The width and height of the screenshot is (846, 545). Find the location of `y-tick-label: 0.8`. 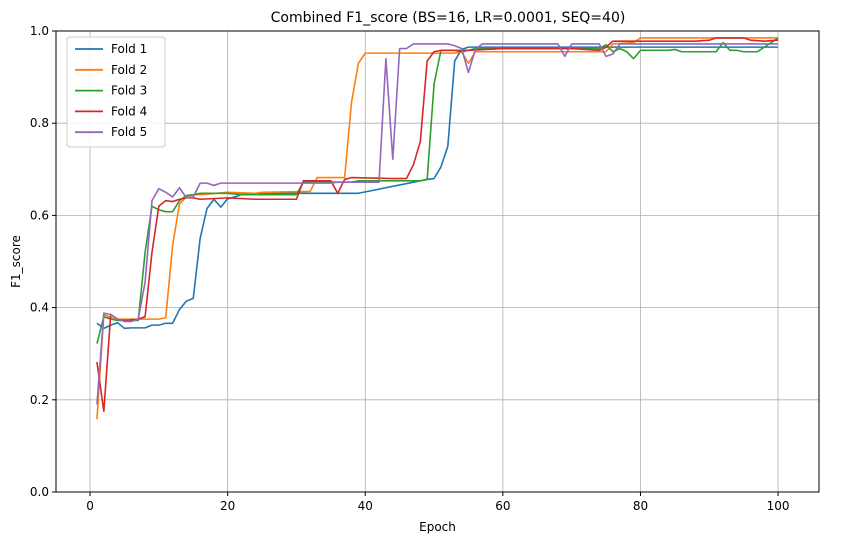

y-tick-label: 0.8 is located at coordinates (39, 123).